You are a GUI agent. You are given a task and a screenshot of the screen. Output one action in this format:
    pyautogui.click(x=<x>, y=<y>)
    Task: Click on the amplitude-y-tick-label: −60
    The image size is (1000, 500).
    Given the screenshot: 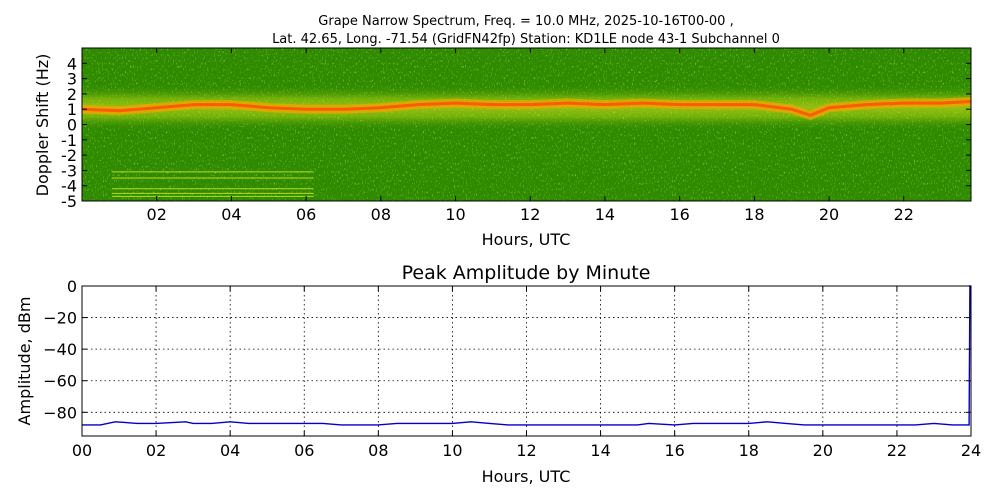 What is the action you would take?
    pyautogui.click(x=60, y=381)
    